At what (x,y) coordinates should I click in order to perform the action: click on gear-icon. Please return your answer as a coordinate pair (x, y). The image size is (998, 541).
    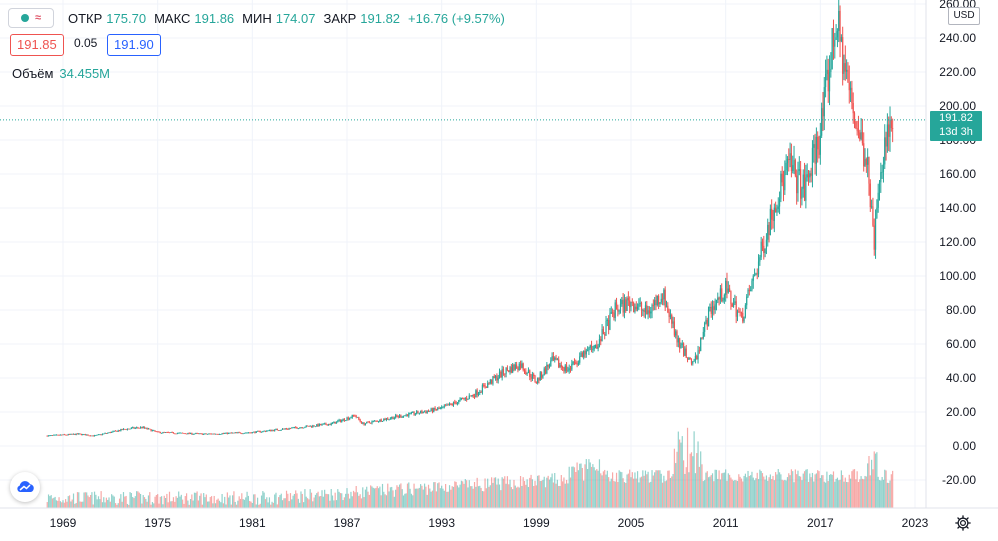
    Looking at the image, I should click on (963, 523).